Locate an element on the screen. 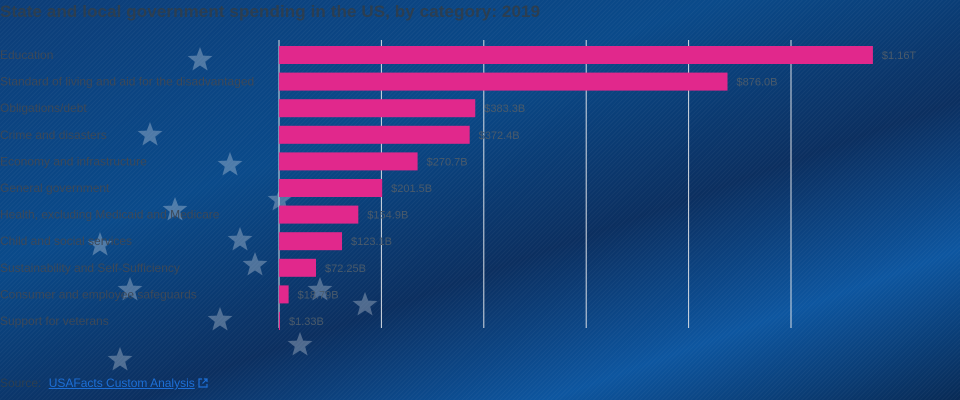  external-link-icon is located at coordinates (203, 383).